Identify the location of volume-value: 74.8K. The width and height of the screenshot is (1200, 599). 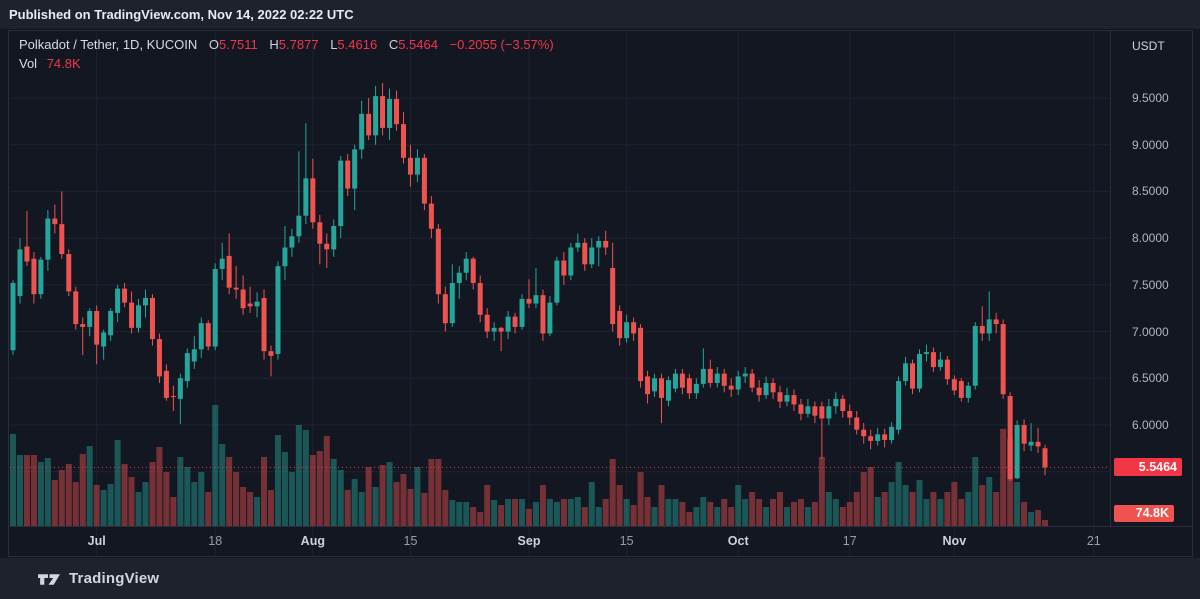
(63, 63).